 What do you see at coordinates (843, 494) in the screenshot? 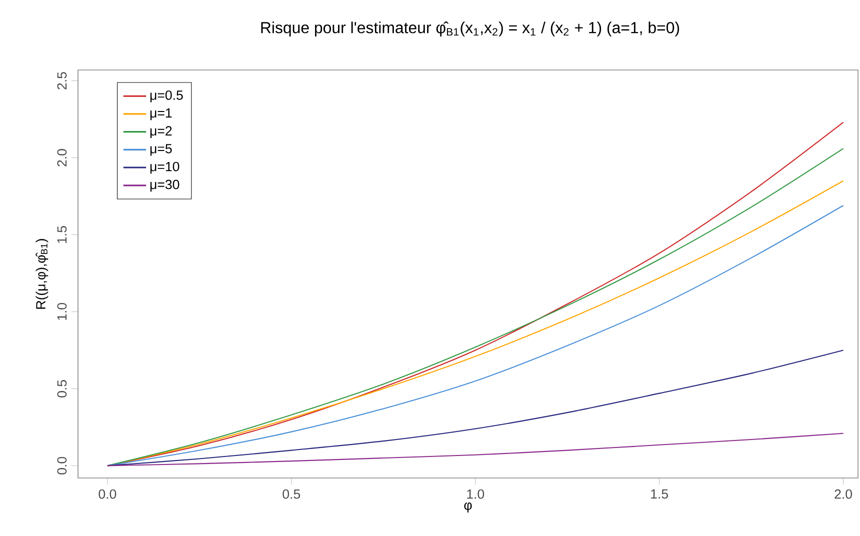
I see `x-tick-label: 2.0` at bounding box center [843, 494].